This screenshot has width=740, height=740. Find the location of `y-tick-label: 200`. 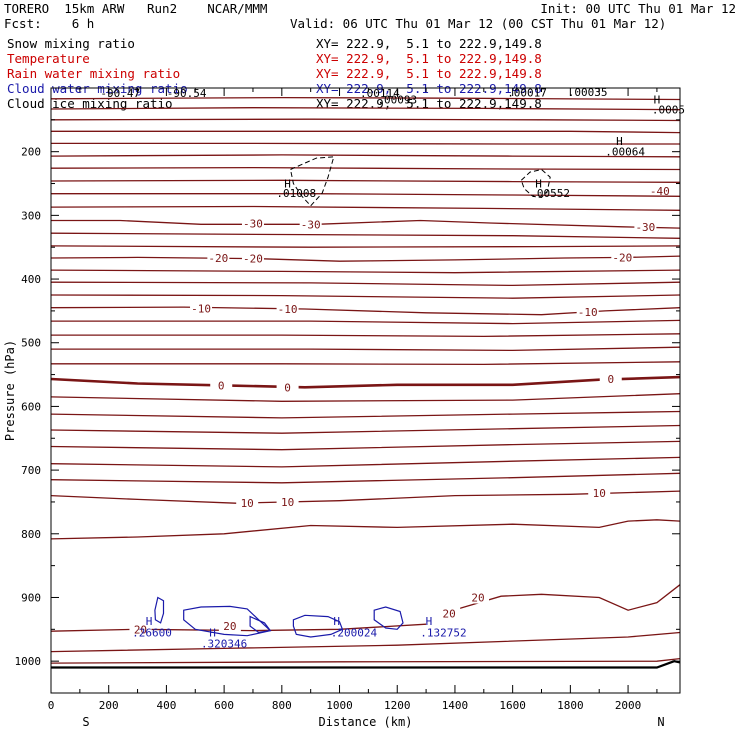

y-tick-label: 200 is located at coordinates (31, 152).